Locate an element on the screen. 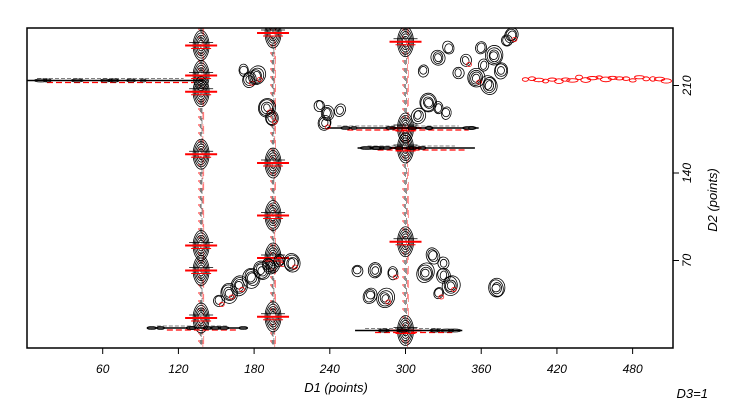 The width and height of the screenshot is (738, 409). d3-footer: D3=1 is located at coordinates (692, 393).